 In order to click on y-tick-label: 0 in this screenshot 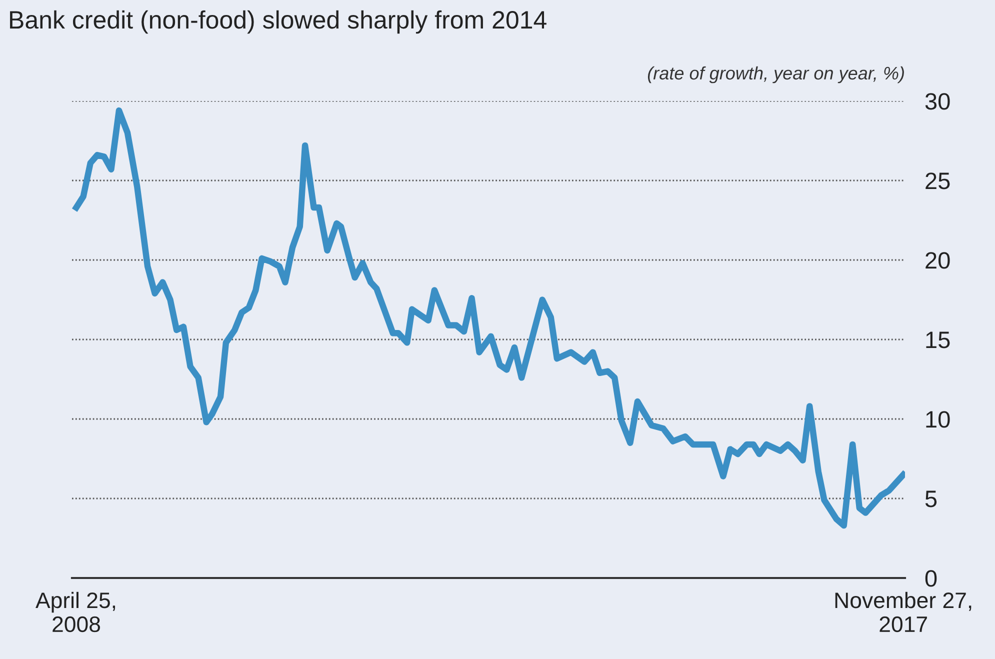, I will do `click(931, 578)`.